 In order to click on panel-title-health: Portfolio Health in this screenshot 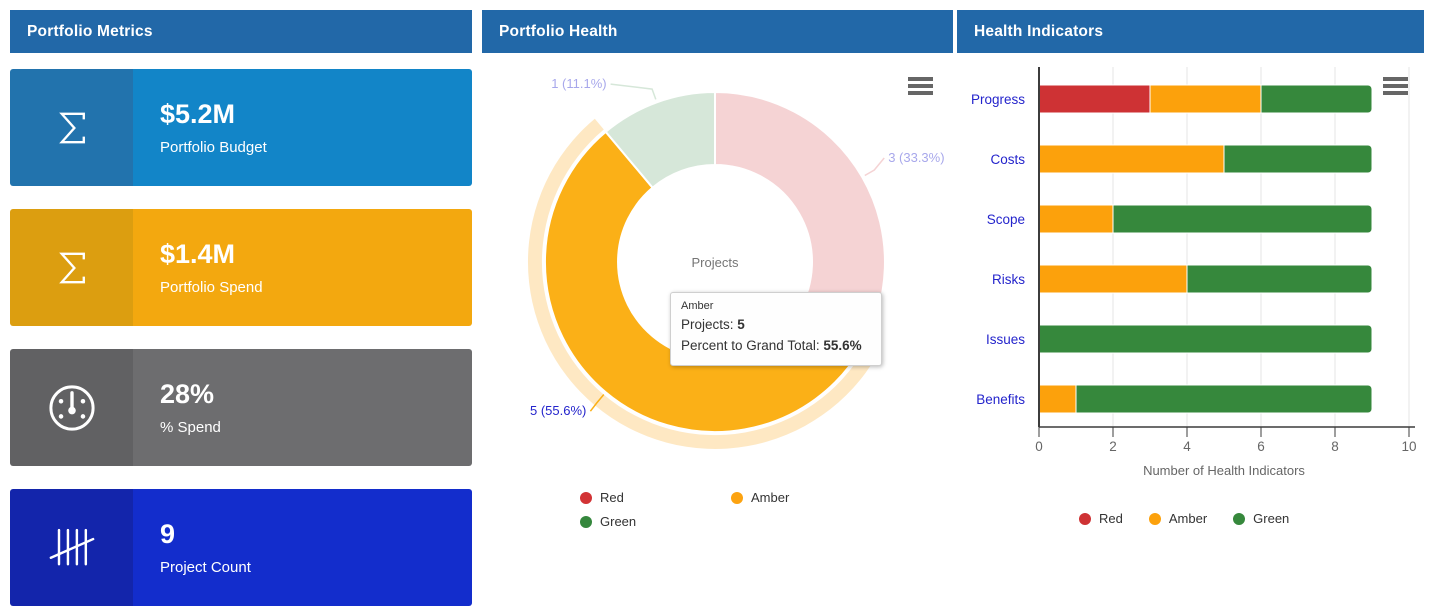, I will do `click(717, 31)`.